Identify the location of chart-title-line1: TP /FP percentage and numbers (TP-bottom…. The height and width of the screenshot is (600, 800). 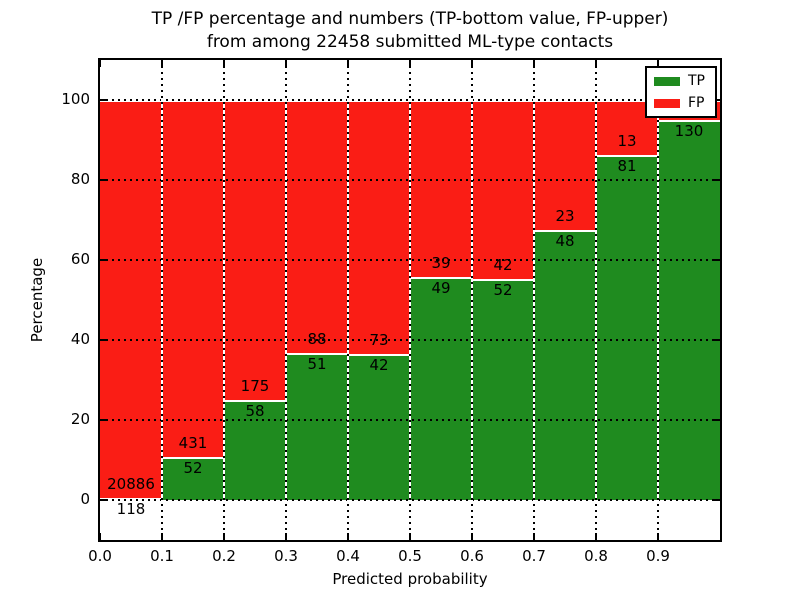
(410, 19).